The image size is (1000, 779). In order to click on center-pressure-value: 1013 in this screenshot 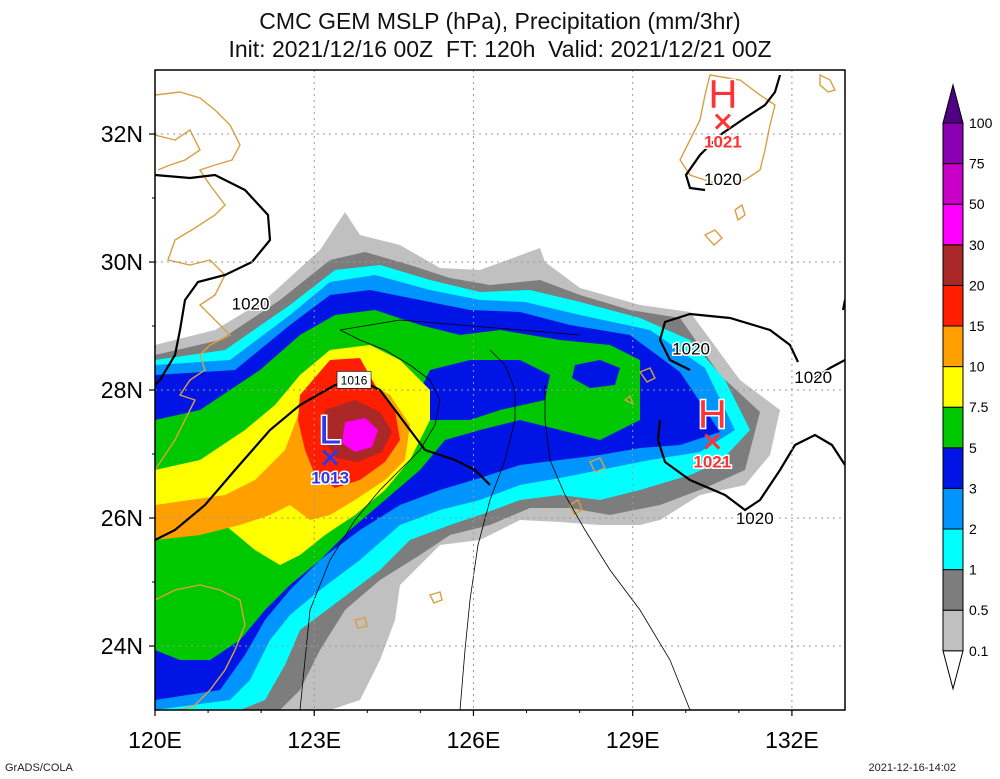, I will do `click(330, 478)`.